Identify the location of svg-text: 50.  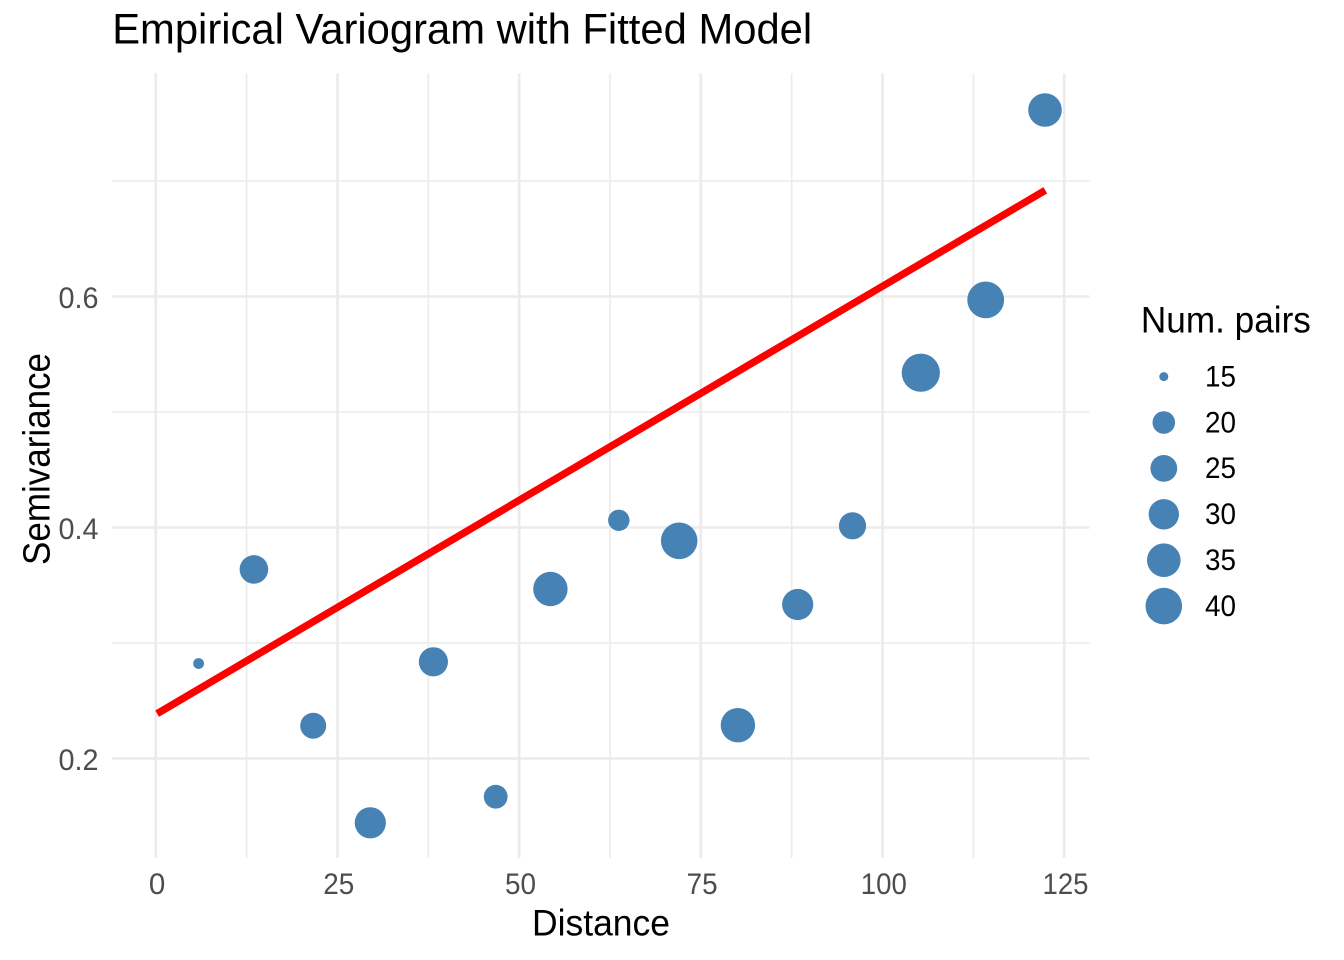
(520, 884).